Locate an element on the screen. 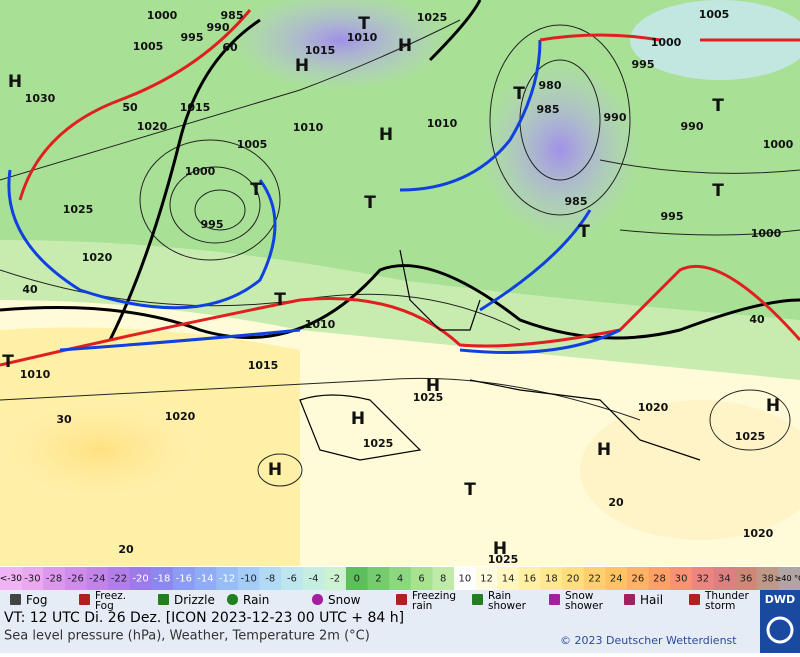 This screenshot has width=800, height=657. logo: DWD is located at coordinates (780, 599).